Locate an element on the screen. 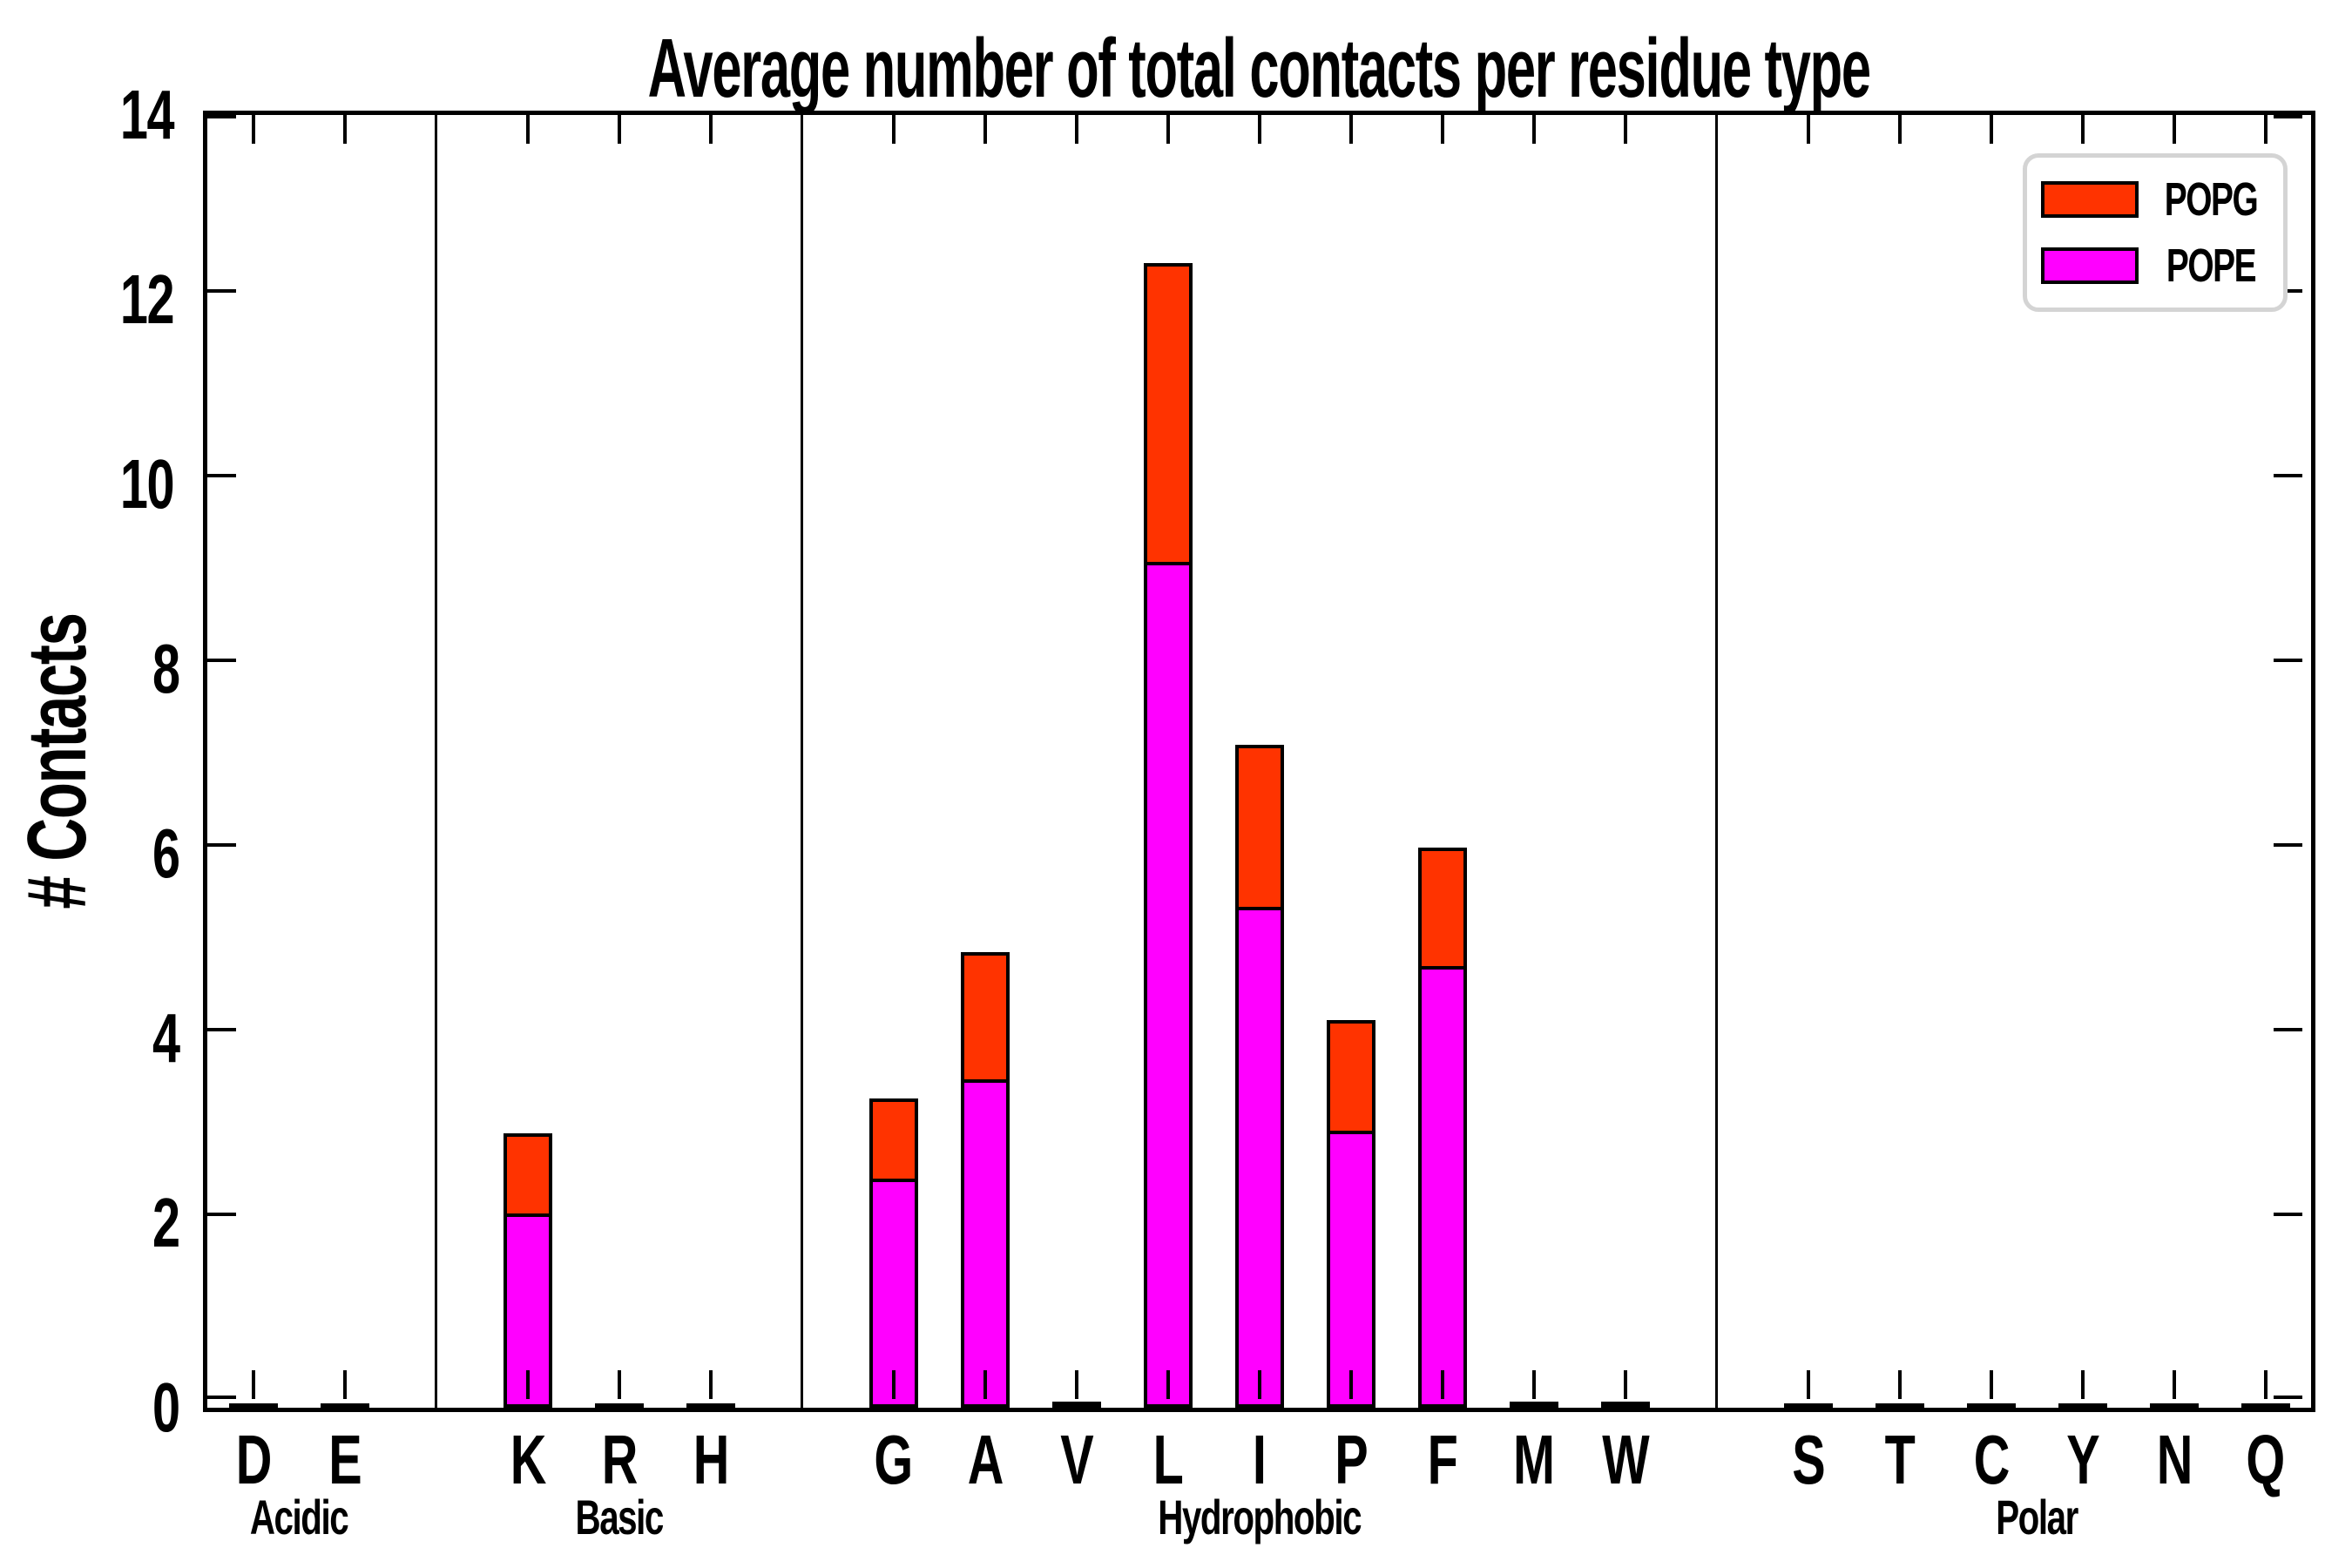  legend-swatch-pope is located at coordinates (2090, 265).